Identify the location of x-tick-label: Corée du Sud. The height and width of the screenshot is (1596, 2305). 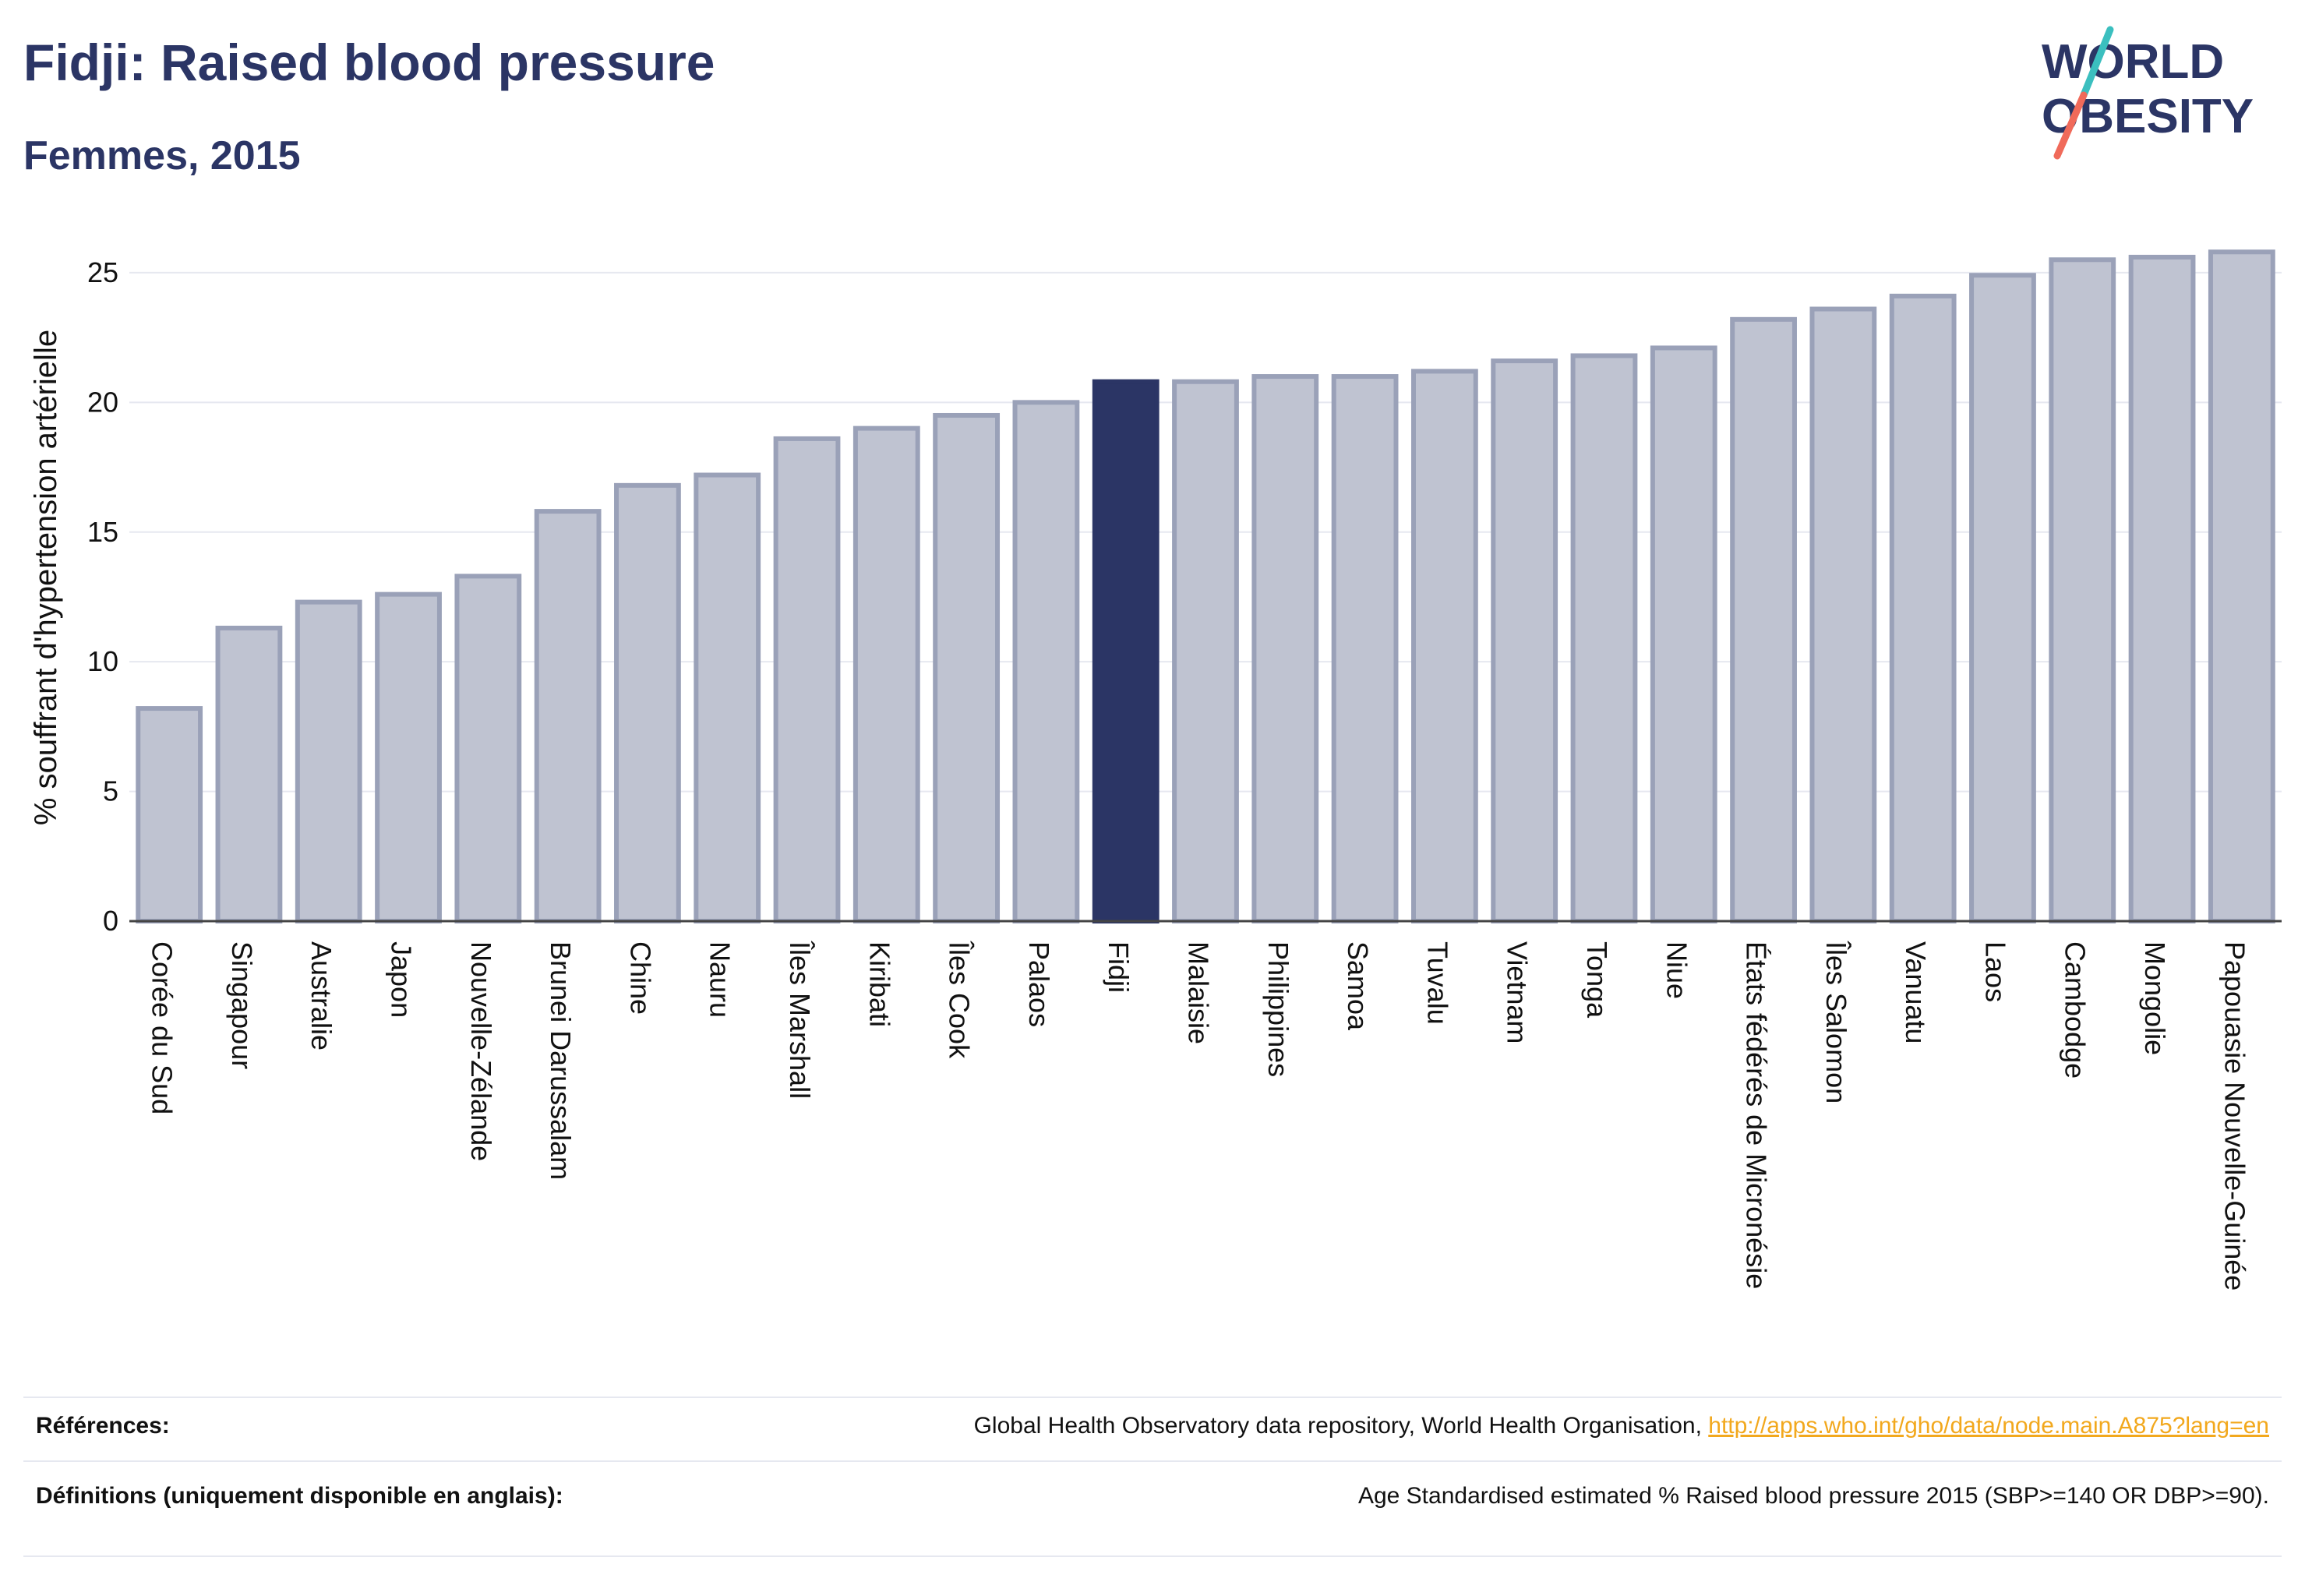
(162, 1027).